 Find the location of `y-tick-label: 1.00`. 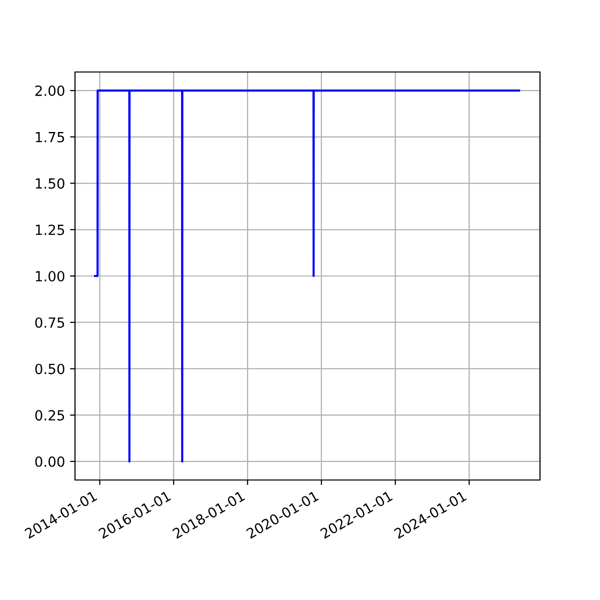

y-tick-label: 1.00 is located at coordinates (50, 276).